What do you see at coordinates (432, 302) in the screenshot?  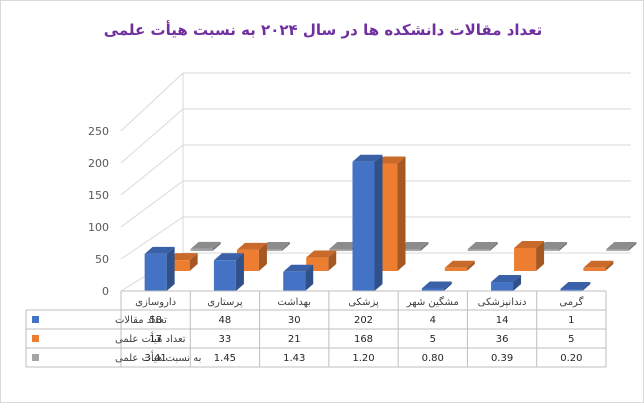 I see `category-label: مشگین شهر` at bounding box center [432, 302].